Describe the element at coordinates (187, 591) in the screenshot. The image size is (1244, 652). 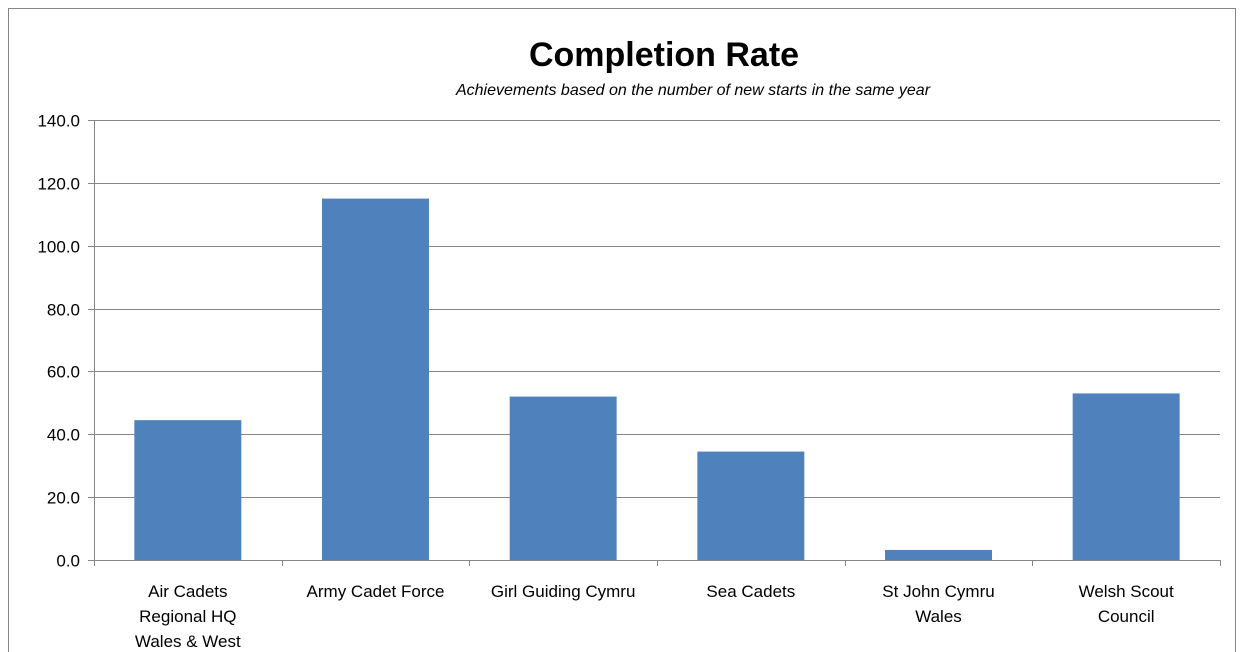
I see `x-category-label-line: Air Cadets` at that location.